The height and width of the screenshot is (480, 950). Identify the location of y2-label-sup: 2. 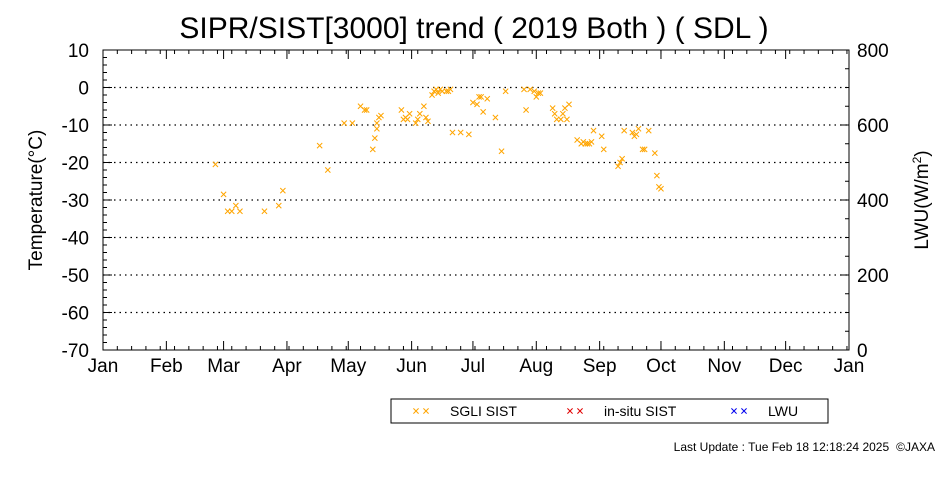
(917, 159).